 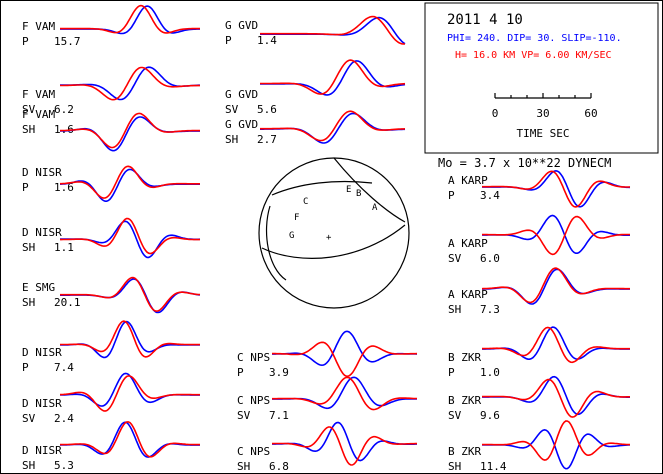 I want to click on trace-amplitude-label: 15.7, so click(x=67, y=41).